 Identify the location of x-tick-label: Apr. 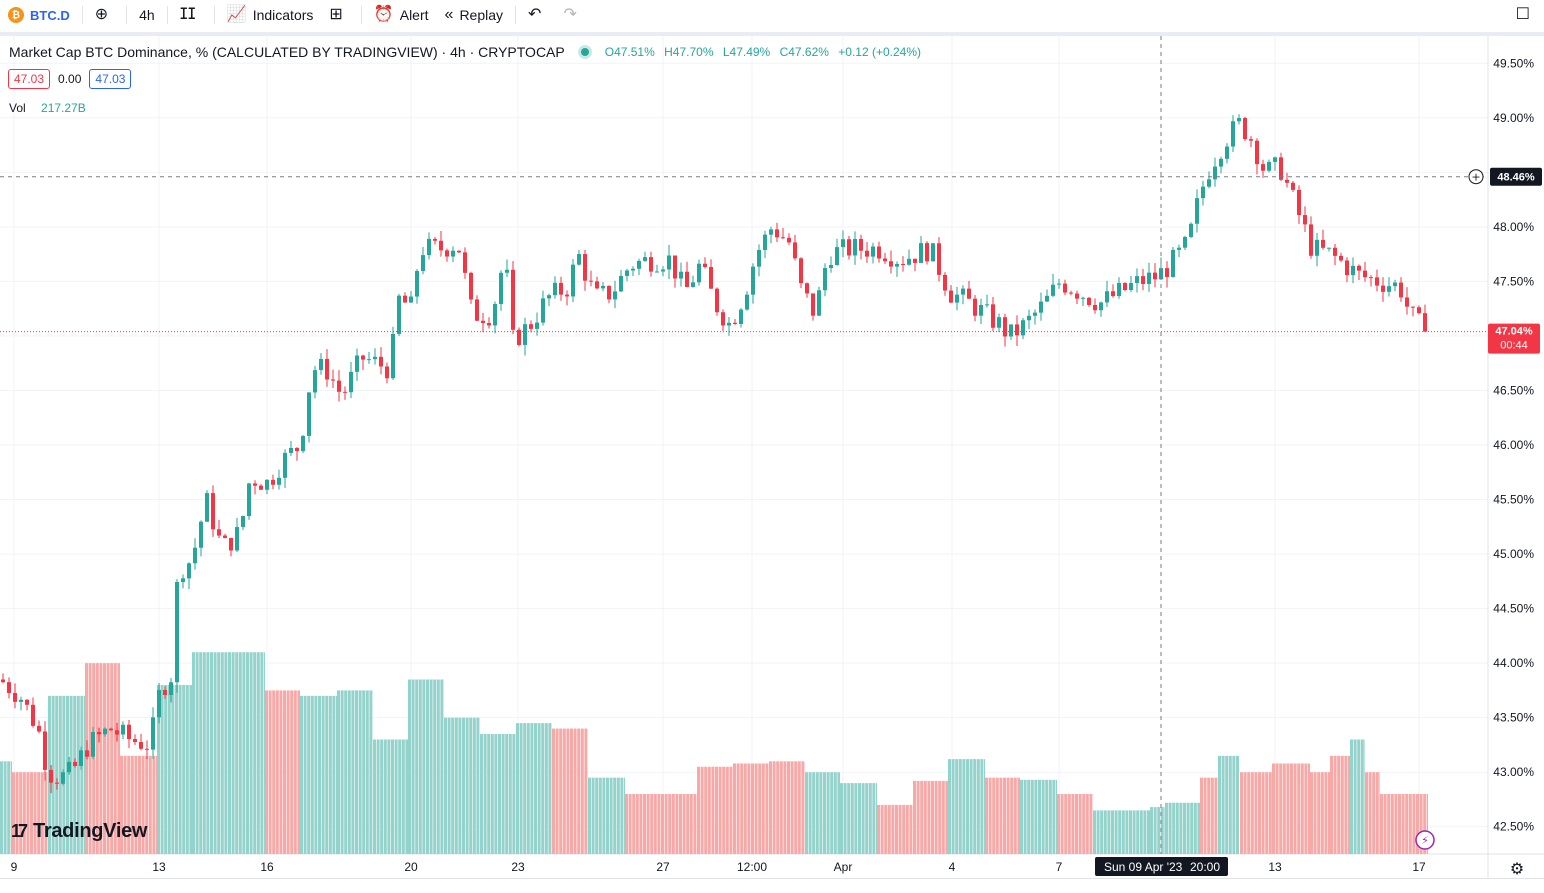
(843, 867).